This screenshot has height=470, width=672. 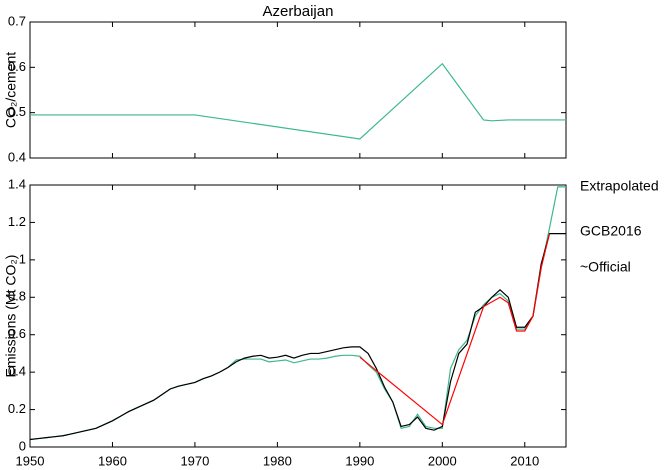 I want to click on y-tick-label: 1.4, so click(x=17, y=183).